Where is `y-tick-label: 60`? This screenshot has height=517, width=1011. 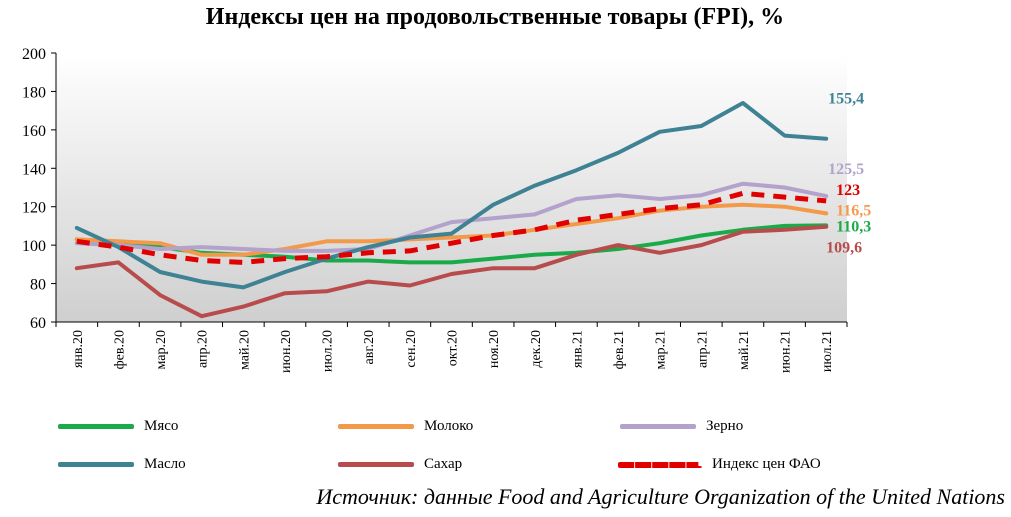 y-tick-label: 60 is located at coordinates (38, 323).